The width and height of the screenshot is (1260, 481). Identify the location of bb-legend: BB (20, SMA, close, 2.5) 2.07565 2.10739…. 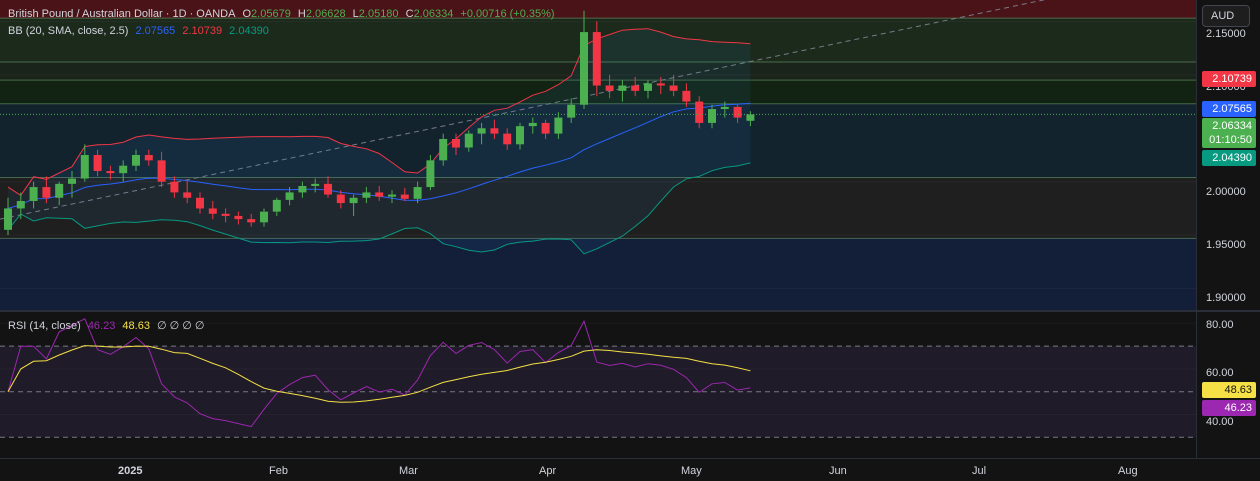
(140, 31).